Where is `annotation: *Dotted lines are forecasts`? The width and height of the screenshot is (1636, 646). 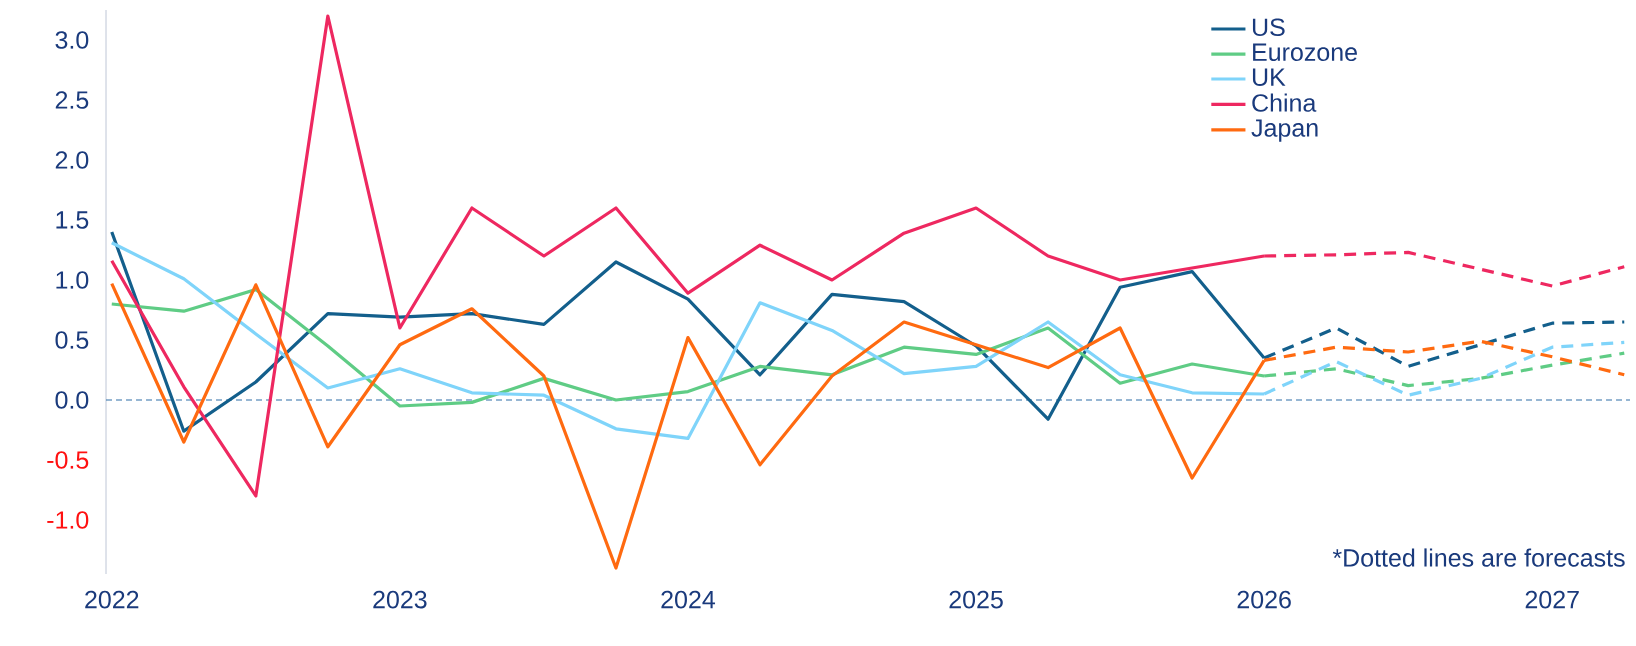
annotation: *Dotted lines are forecasts is located at coordinates (1478, 557).